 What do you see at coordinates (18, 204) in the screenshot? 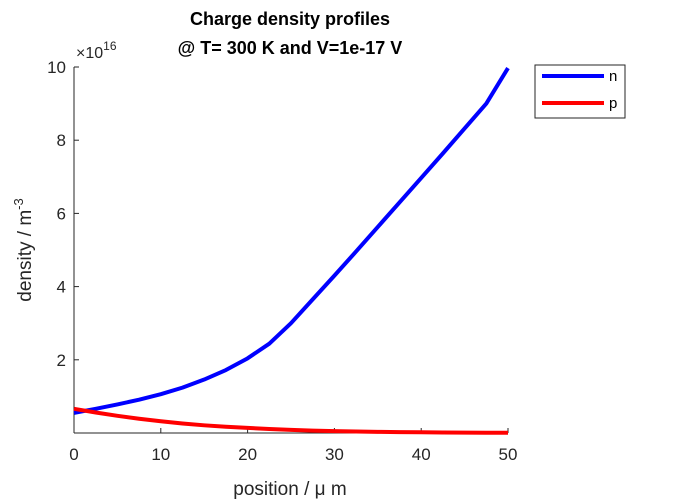
I see `y-axis-label-exponent: -3` at bounding box center [18, 204].